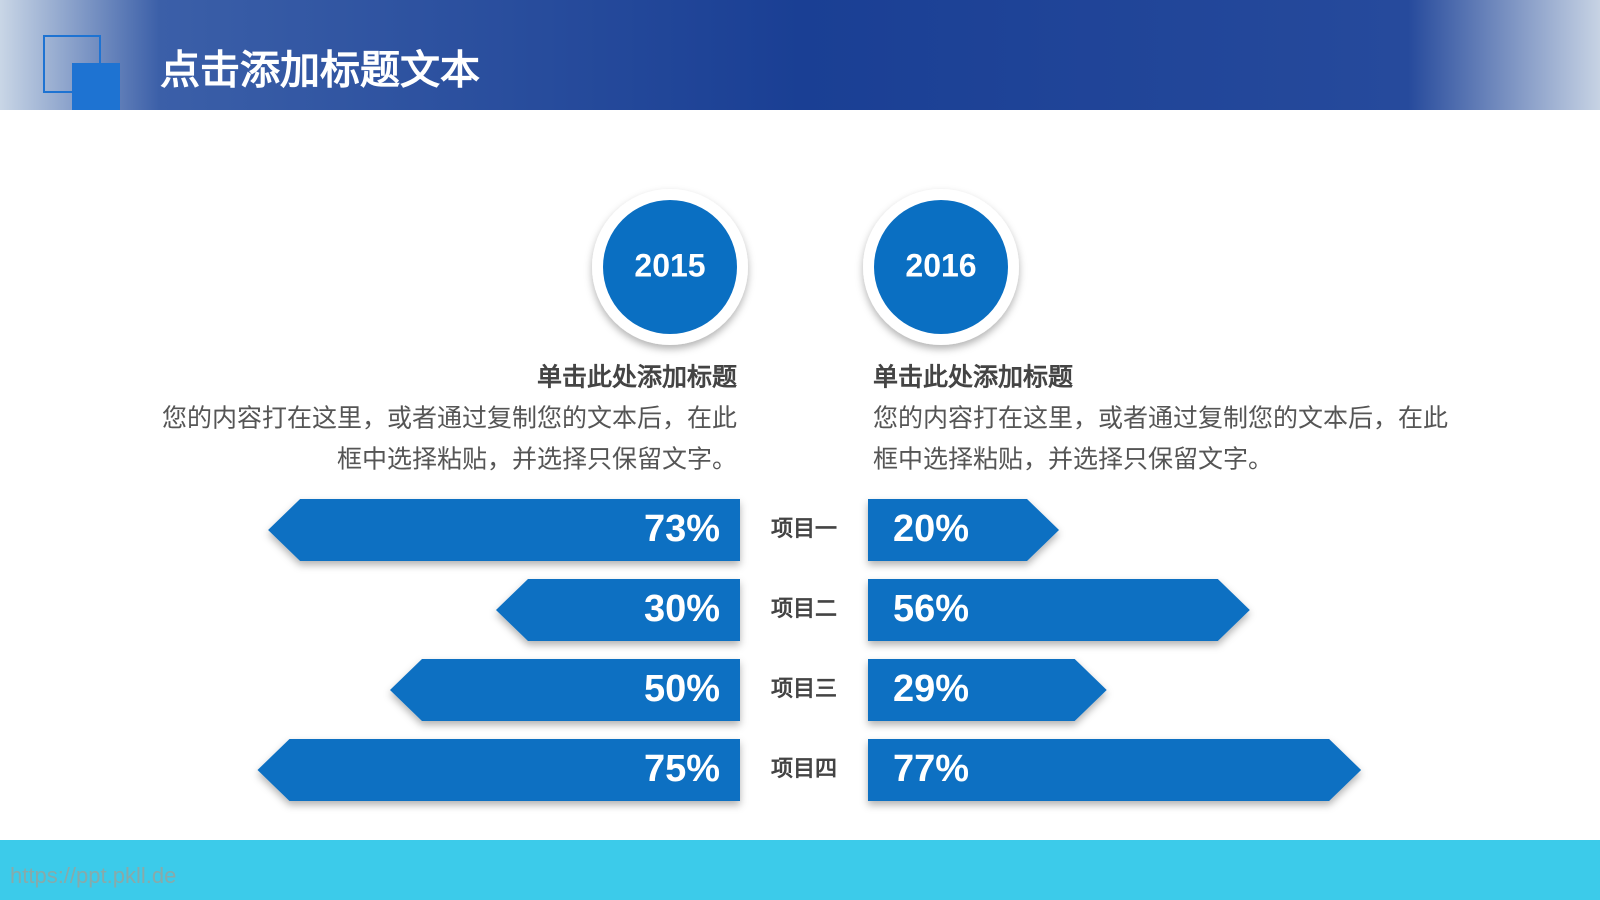  Describe the element at coordinates (804, 768) in the screenshot. I see `category-label: 项目四` at that location.